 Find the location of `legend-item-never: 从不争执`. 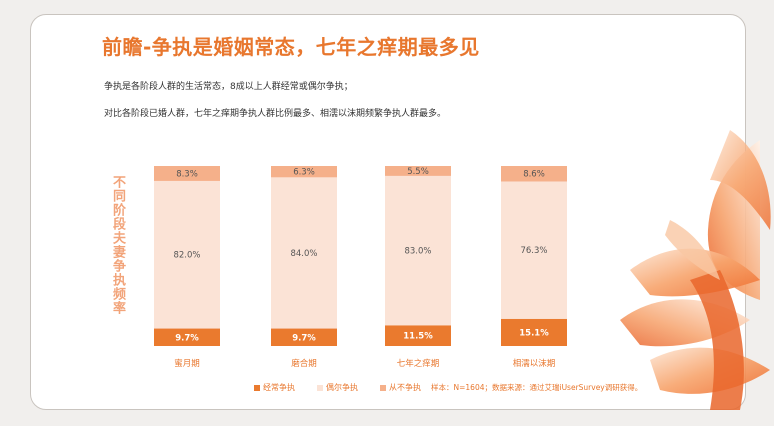

legend-item-never: 从不争执 is located at coordinates (400, 387).